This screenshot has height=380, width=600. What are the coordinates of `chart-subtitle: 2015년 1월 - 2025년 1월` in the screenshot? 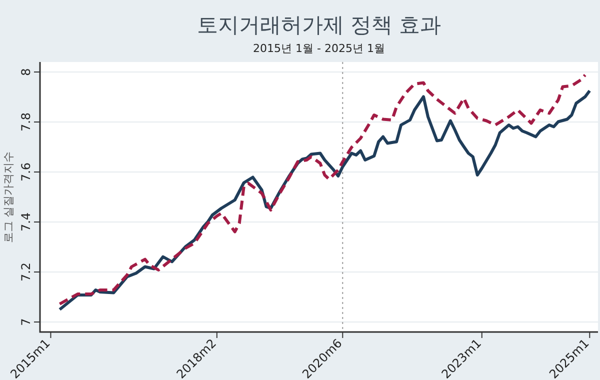 It's located at (319, 48).